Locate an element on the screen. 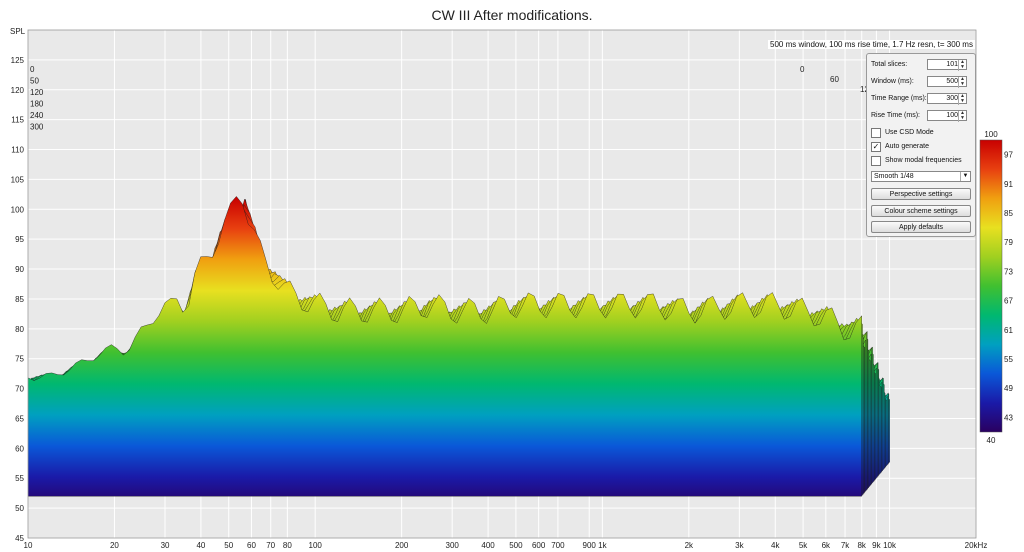 Image resolution: width=1024 pixels, height=552 pixels. x-tick-label: 20kHz is located at coordinates (976, 545).